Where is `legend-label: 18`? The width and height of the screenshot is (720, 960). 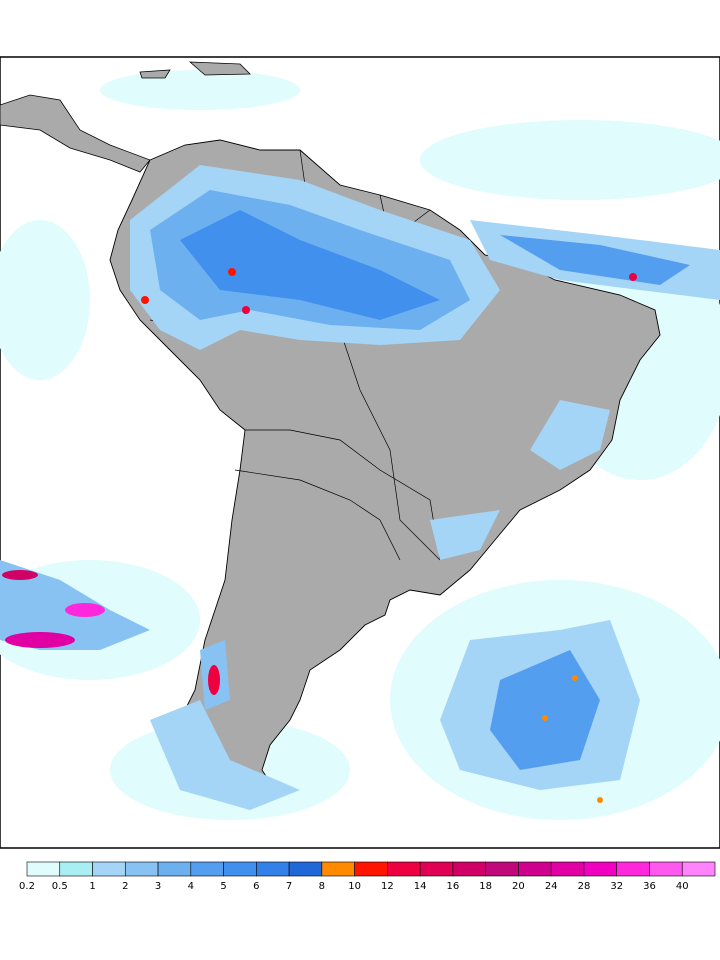
legend-label: 18 is located at coordinates (485, 886).